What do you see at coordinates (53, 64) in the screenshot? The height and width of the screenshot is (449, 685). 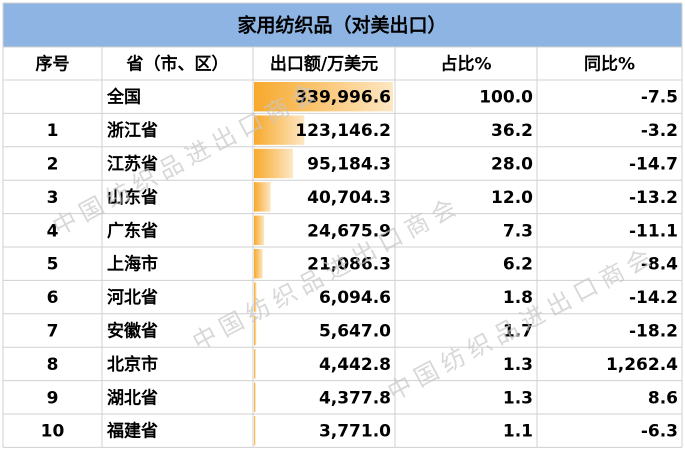 I see `header-cell: 序号` at bounding box center [53, 64].